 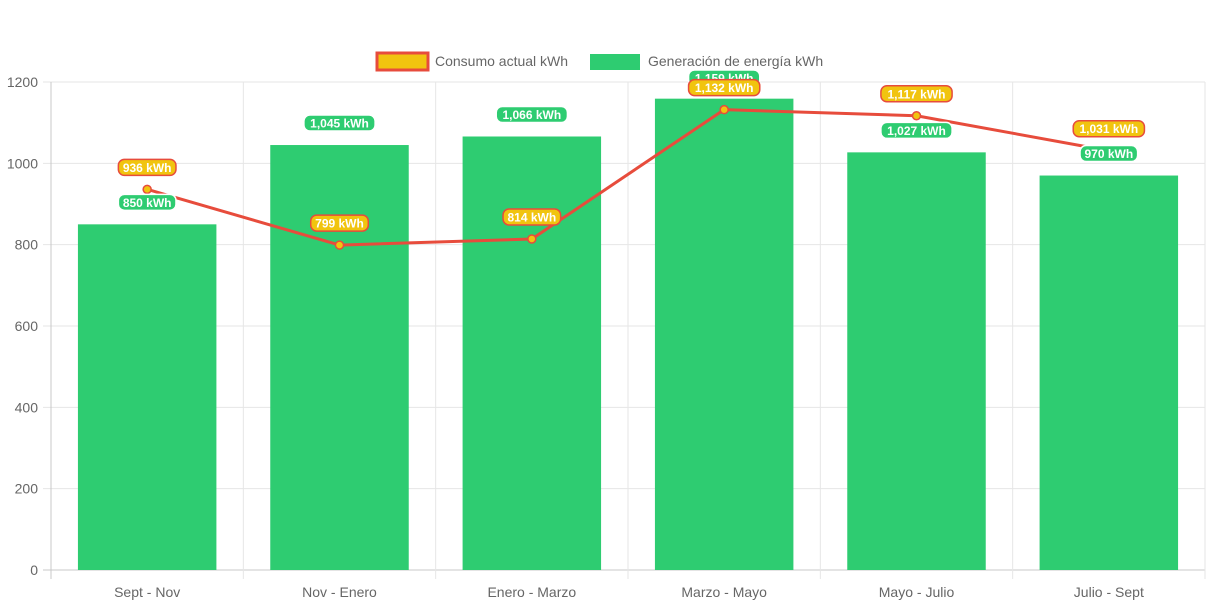 I want to click on data-label: 799 kWh, so click(x=339, y=223).